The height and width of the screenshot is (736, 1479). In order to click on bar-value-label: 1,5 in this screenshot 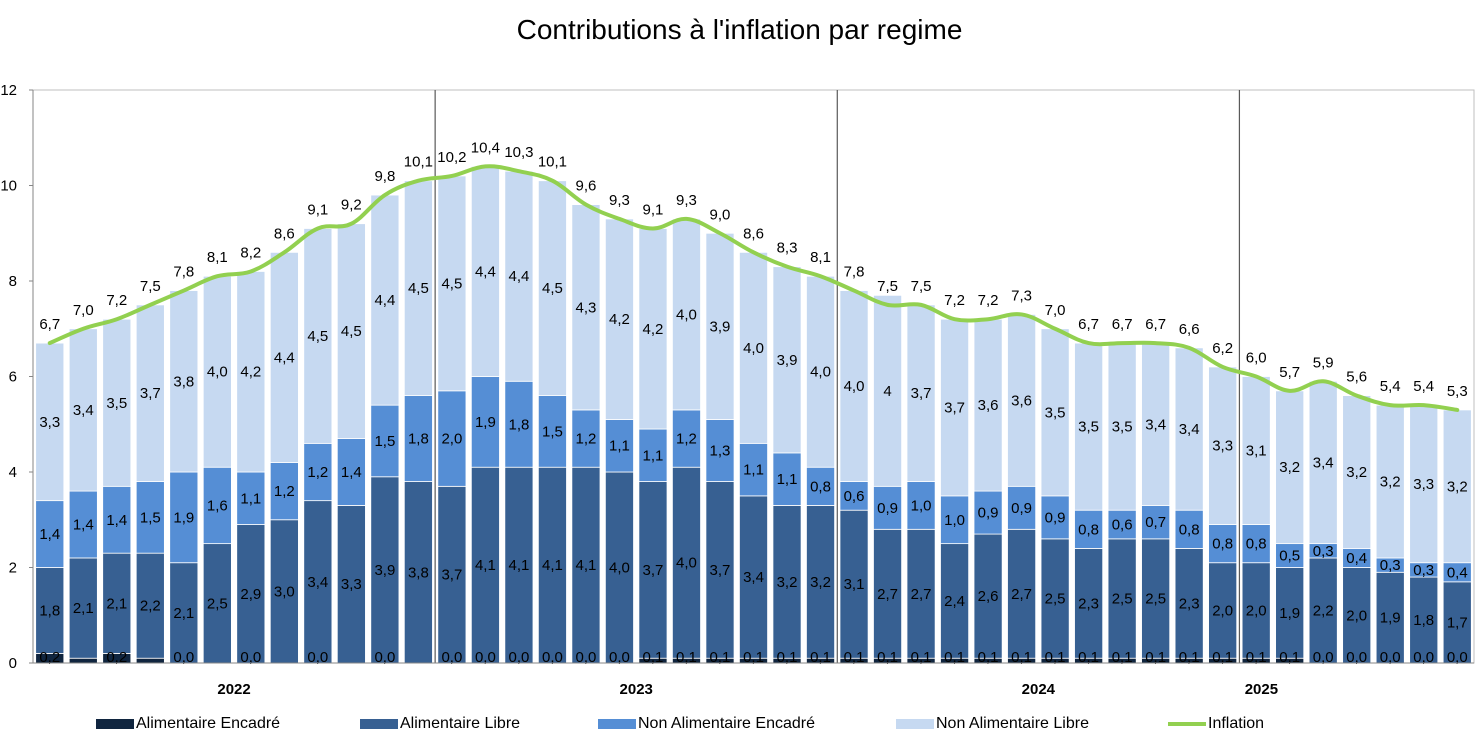, I will do `click(384, 441)`.